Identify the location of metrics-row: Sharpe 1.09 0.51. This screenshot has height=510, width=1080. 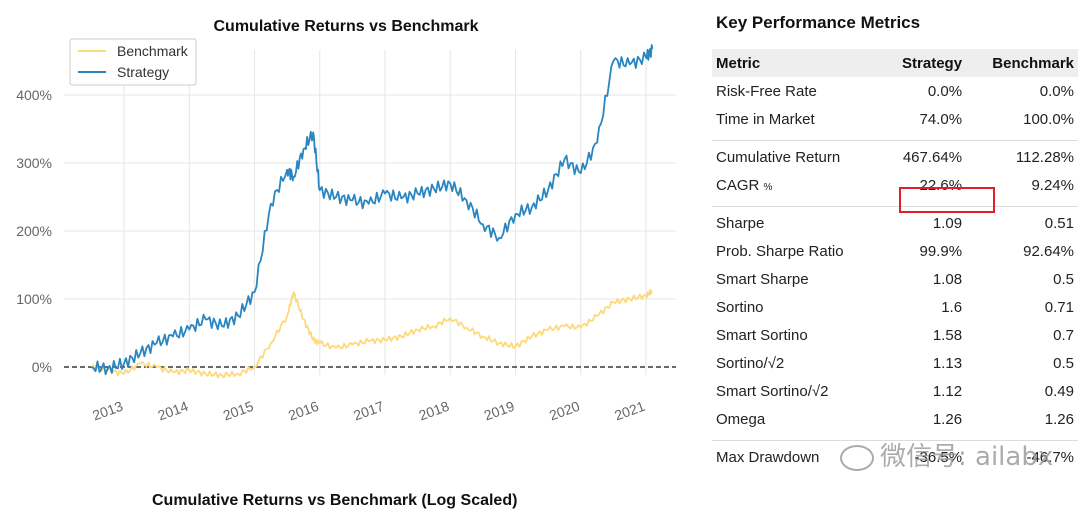
(895, 223).